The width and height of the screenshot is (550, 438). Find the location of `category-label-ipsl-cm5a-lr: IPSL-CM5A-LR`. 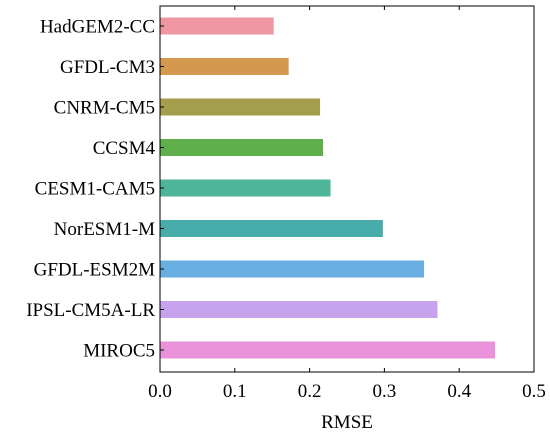

category-label-ipsl-cm5a-lr: IPSL-CM5A-LR is located at coordinates (90, 310).